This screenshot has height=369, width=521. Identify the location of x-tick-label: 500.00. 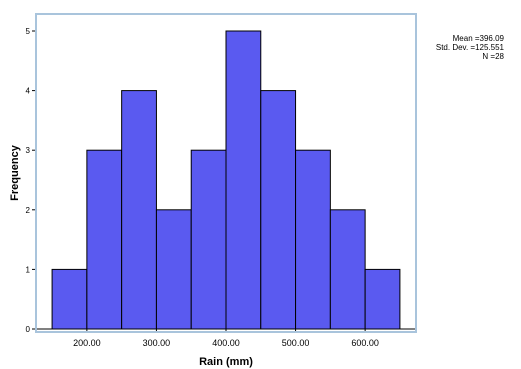
(296, 343).